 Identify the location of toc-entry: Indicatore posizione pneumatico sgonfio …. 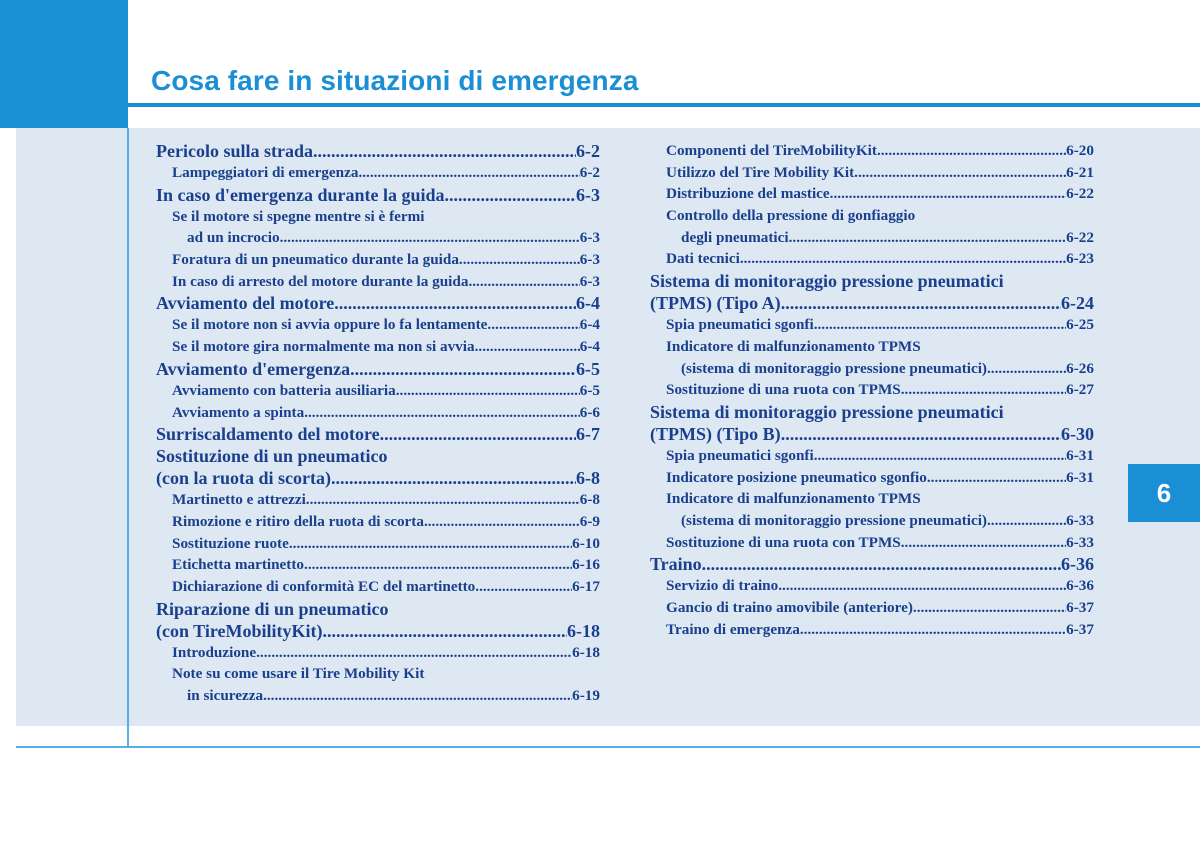
(872, 478).